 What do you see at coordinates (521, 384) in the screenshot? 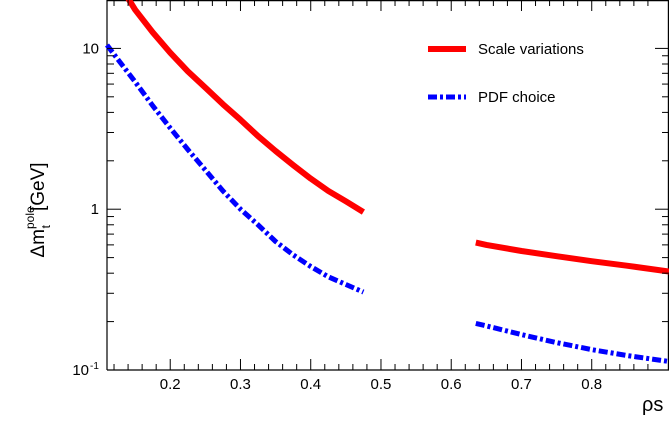
I see `x-tick-label: 0.7` at bounding box center [521, 384].